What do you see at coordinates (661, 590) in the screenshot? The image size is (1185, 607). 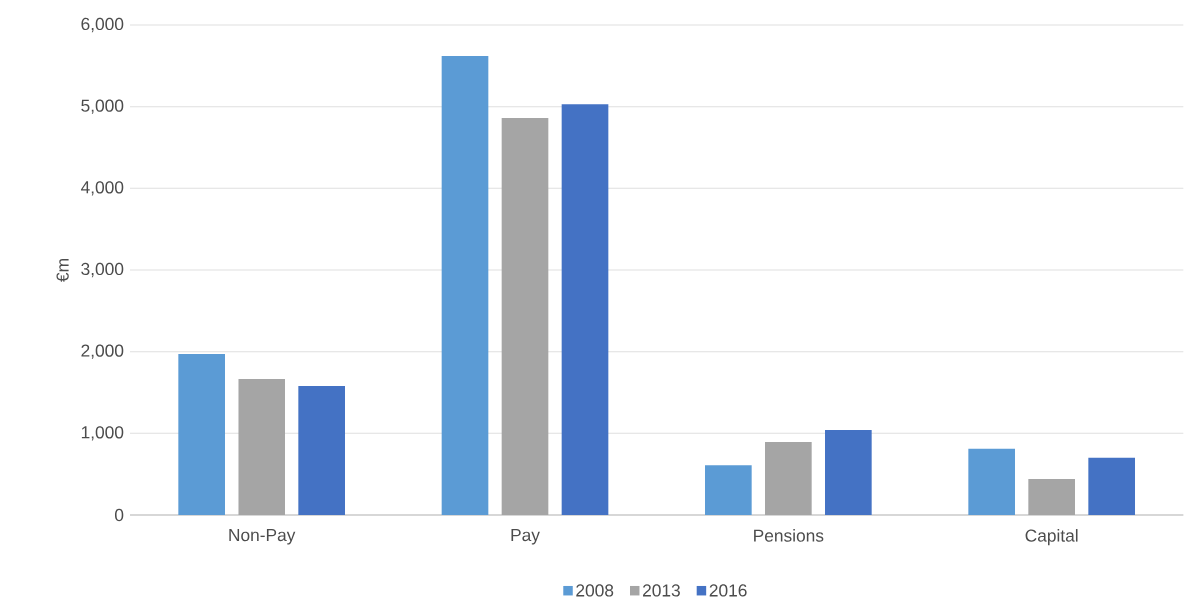 I see `legend-label: 2013` at bounding box center [661, 590].